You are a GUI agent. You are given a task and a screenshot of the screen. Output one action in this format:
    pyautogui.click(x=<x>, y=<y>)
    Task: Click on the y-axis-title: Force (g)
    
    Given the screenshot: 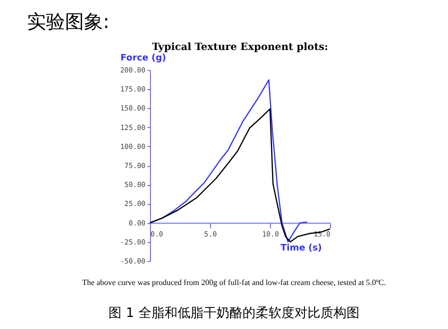 What is the action you would take?
    pyautogui.click(x=143, y=59)
    